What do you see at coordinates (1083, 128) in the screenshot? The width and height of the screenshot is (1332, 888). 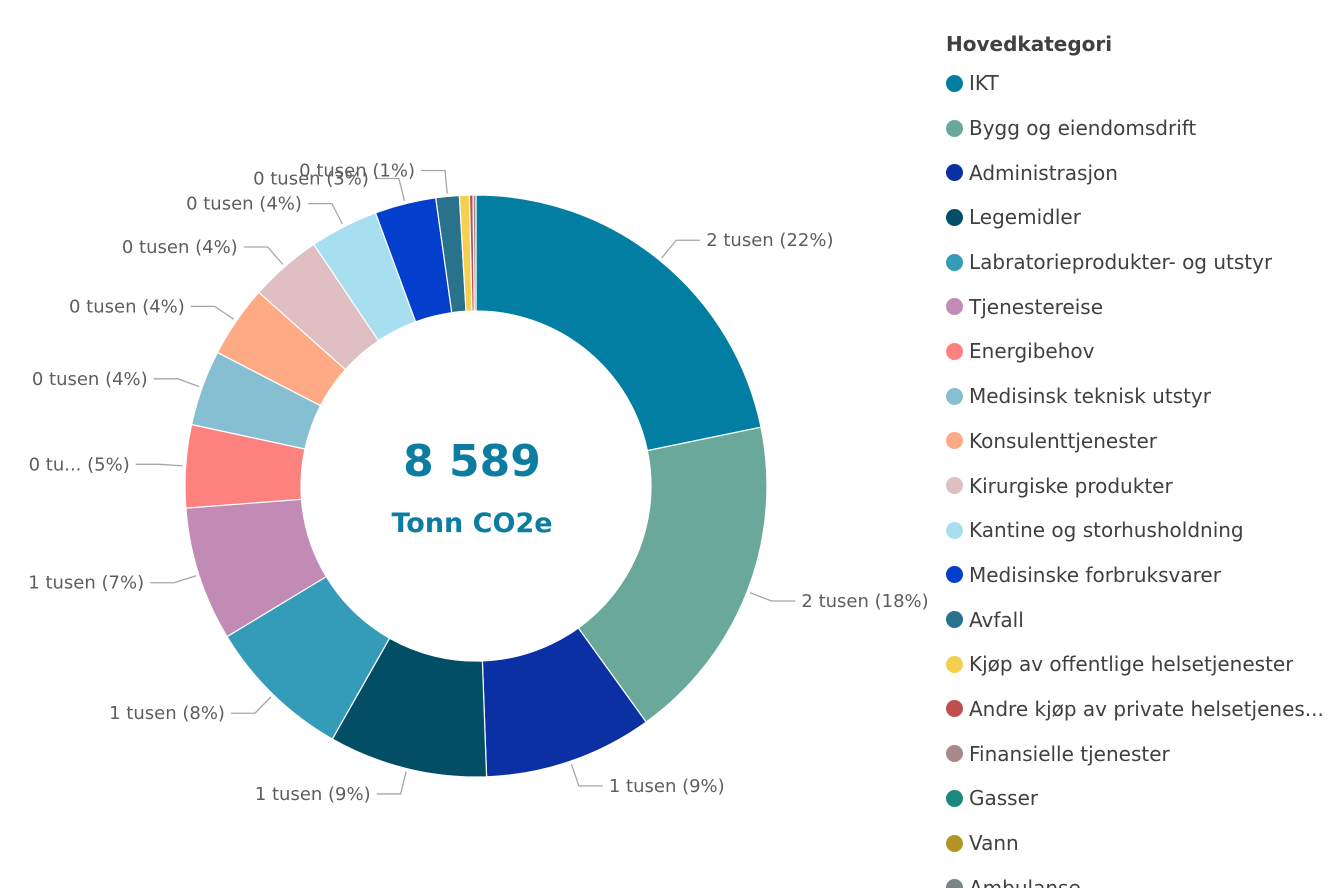 I see `legend-label: Bygg og eiendomsdrift` at bounding box center [1083, 128].